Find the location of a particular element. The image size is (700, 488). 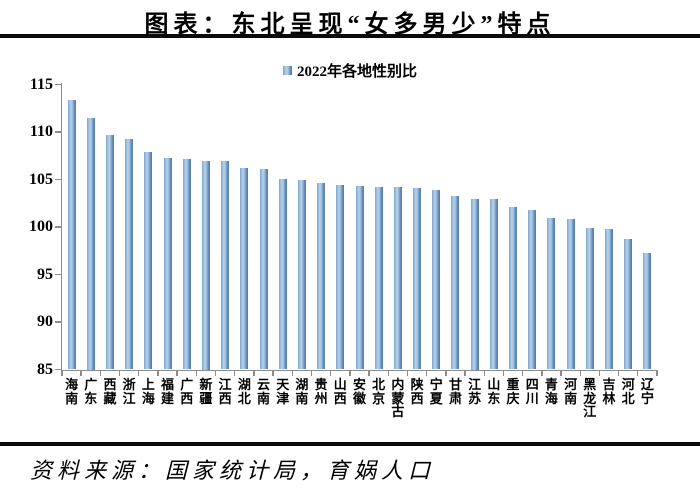

x-tick-label: 西 藏 is located at coordinates (110, 391).